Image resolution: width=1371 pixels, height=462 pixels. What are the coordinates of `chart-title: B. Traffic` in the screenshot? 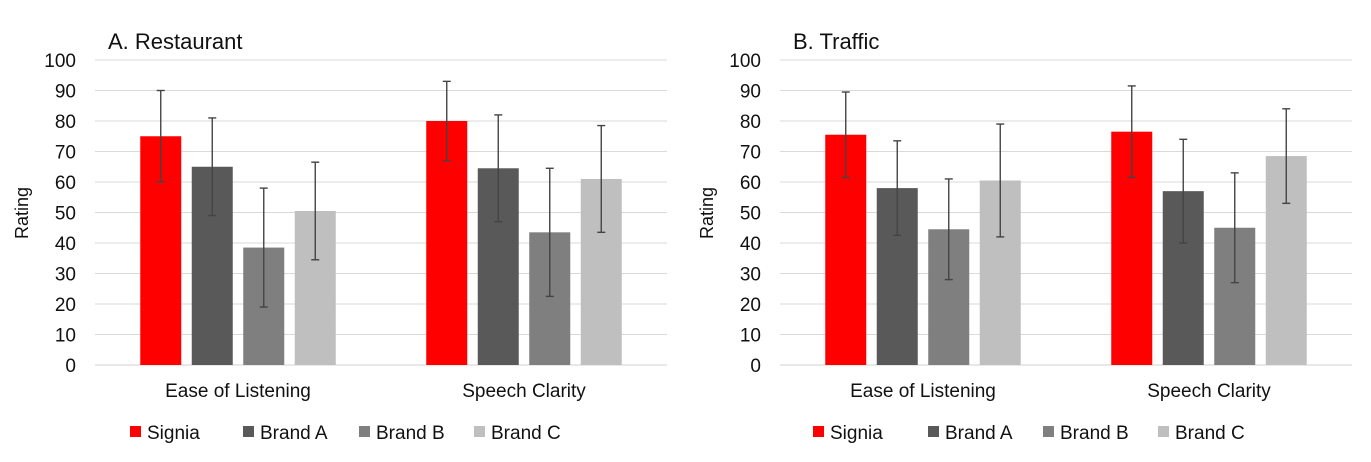 It's located at (836, 41).